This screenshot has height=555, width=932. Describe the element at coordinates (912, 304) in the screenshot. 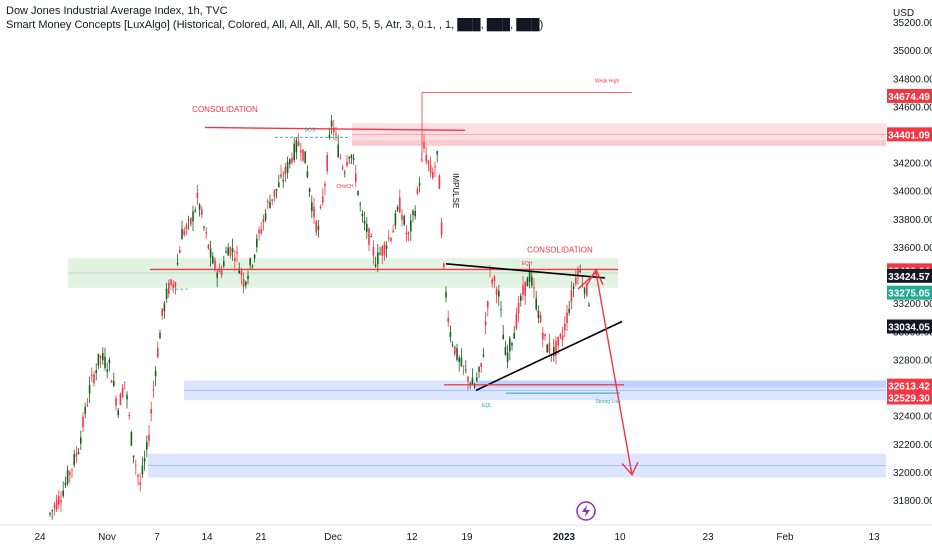

I see `price-tick-label: 33200.00` at that location.